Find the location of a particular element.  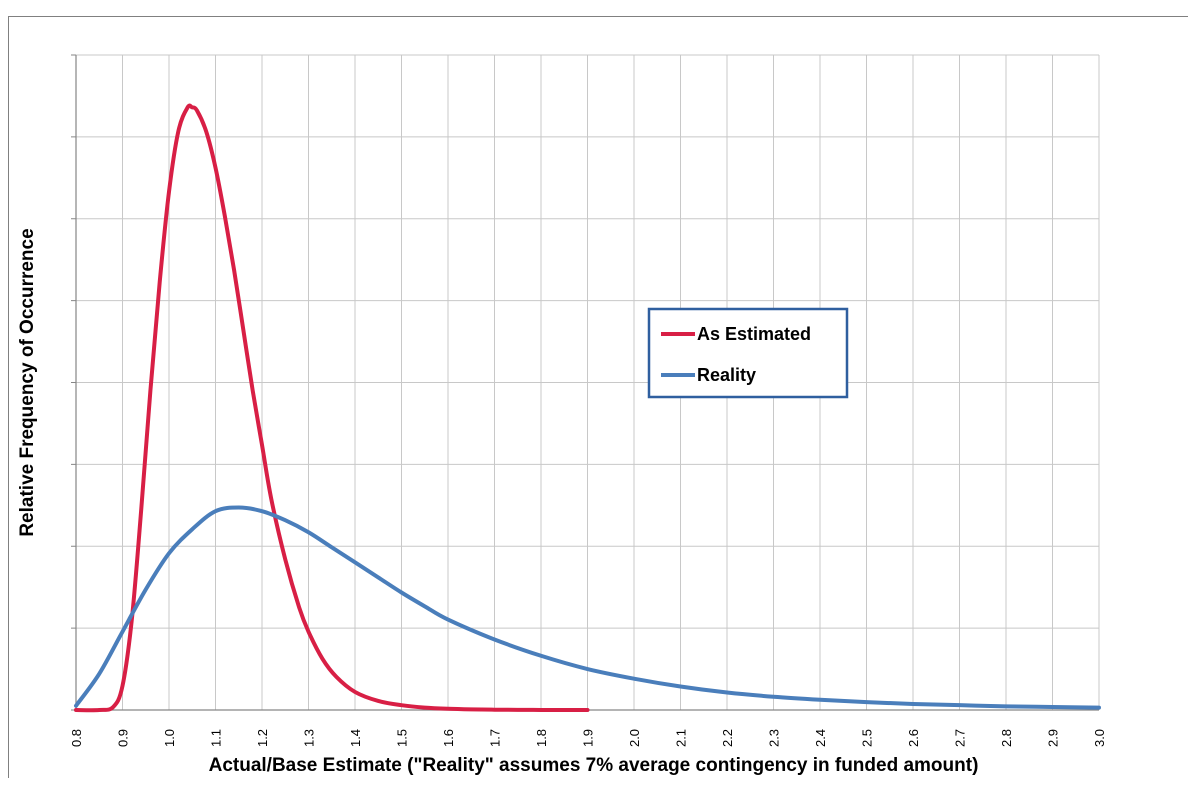

x-tick-label: 1.4 is located at coordinates (355, 738).